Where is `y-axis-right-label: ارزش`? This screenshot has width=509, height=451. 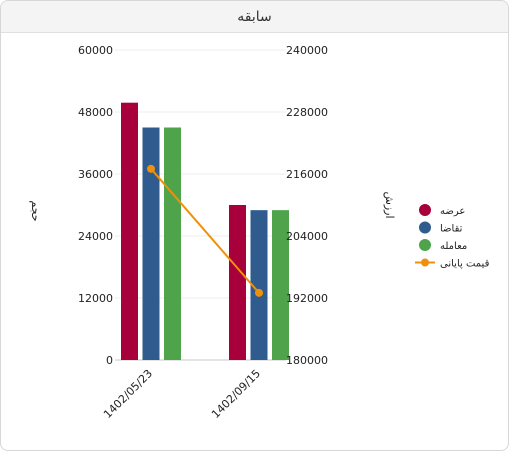
y-axis-right-label: ارزش is located at coordinates (389, 204).